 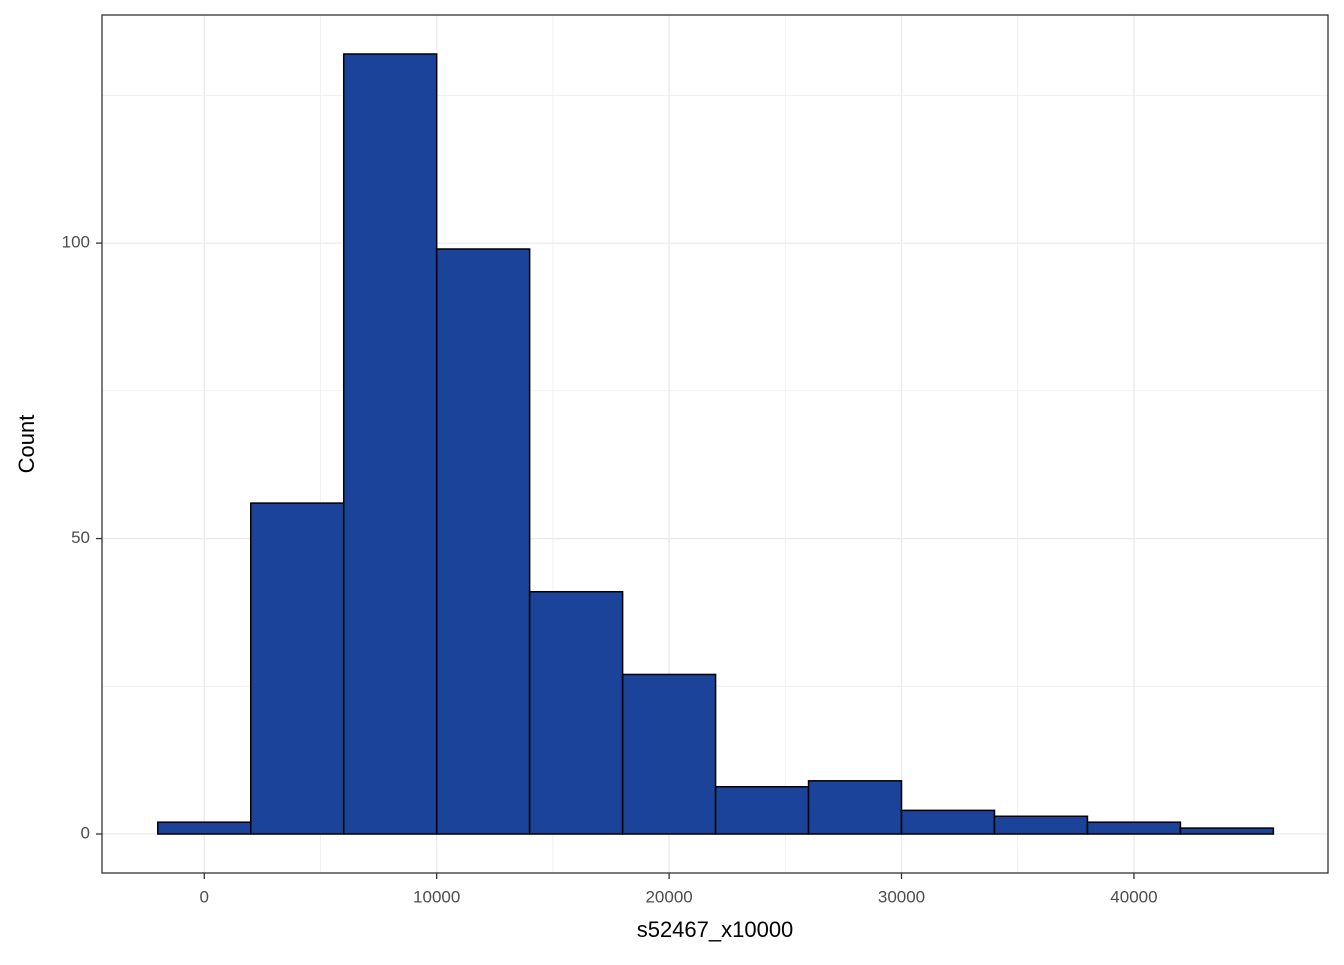 I want to click on x-tick-label: 0, so click(x=204, y=896).